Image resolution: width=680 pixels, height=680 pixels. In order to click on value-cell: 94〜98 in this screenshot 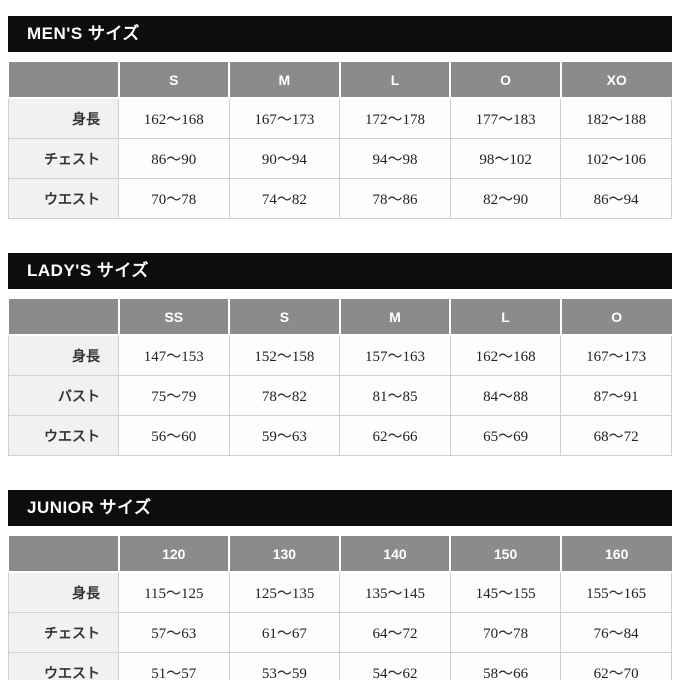, I will do `click(395, 158)`.